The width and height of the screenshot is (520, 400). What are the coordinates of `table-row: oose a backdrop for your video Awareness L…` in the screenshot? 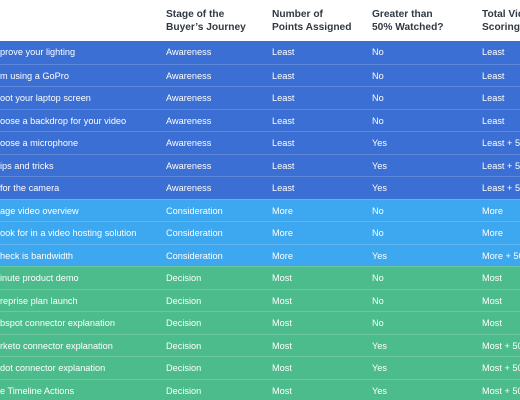 It's located at (260, 119).